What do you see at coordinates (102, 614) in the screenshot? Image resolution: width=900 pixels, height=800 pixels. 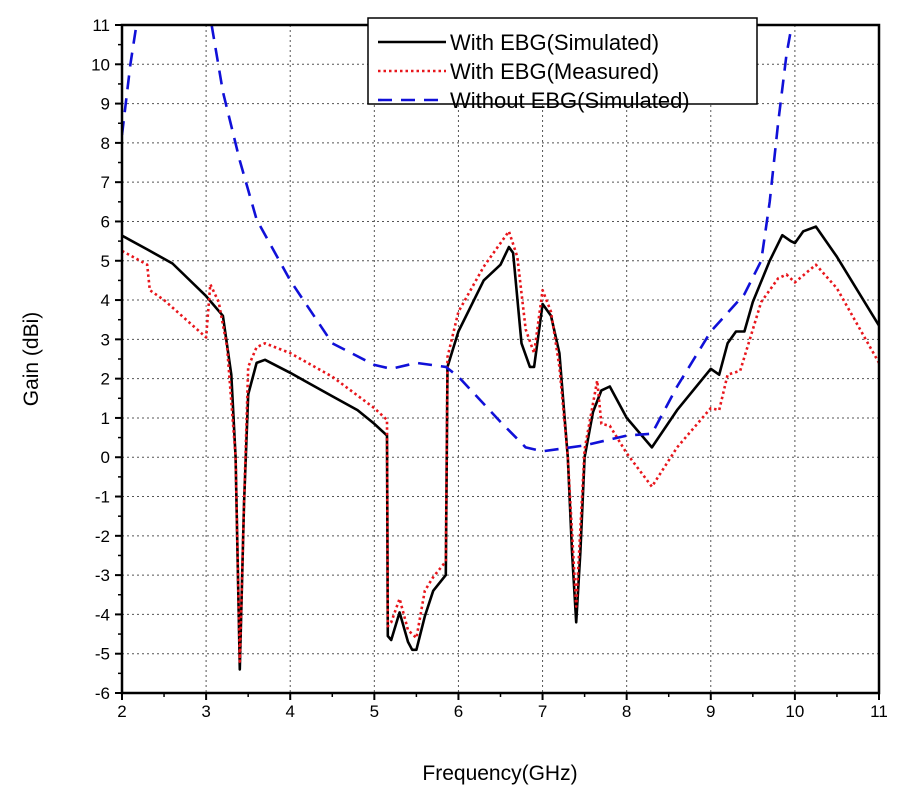 I see `y-tick-label: -4` at bounding box center [102, 614].